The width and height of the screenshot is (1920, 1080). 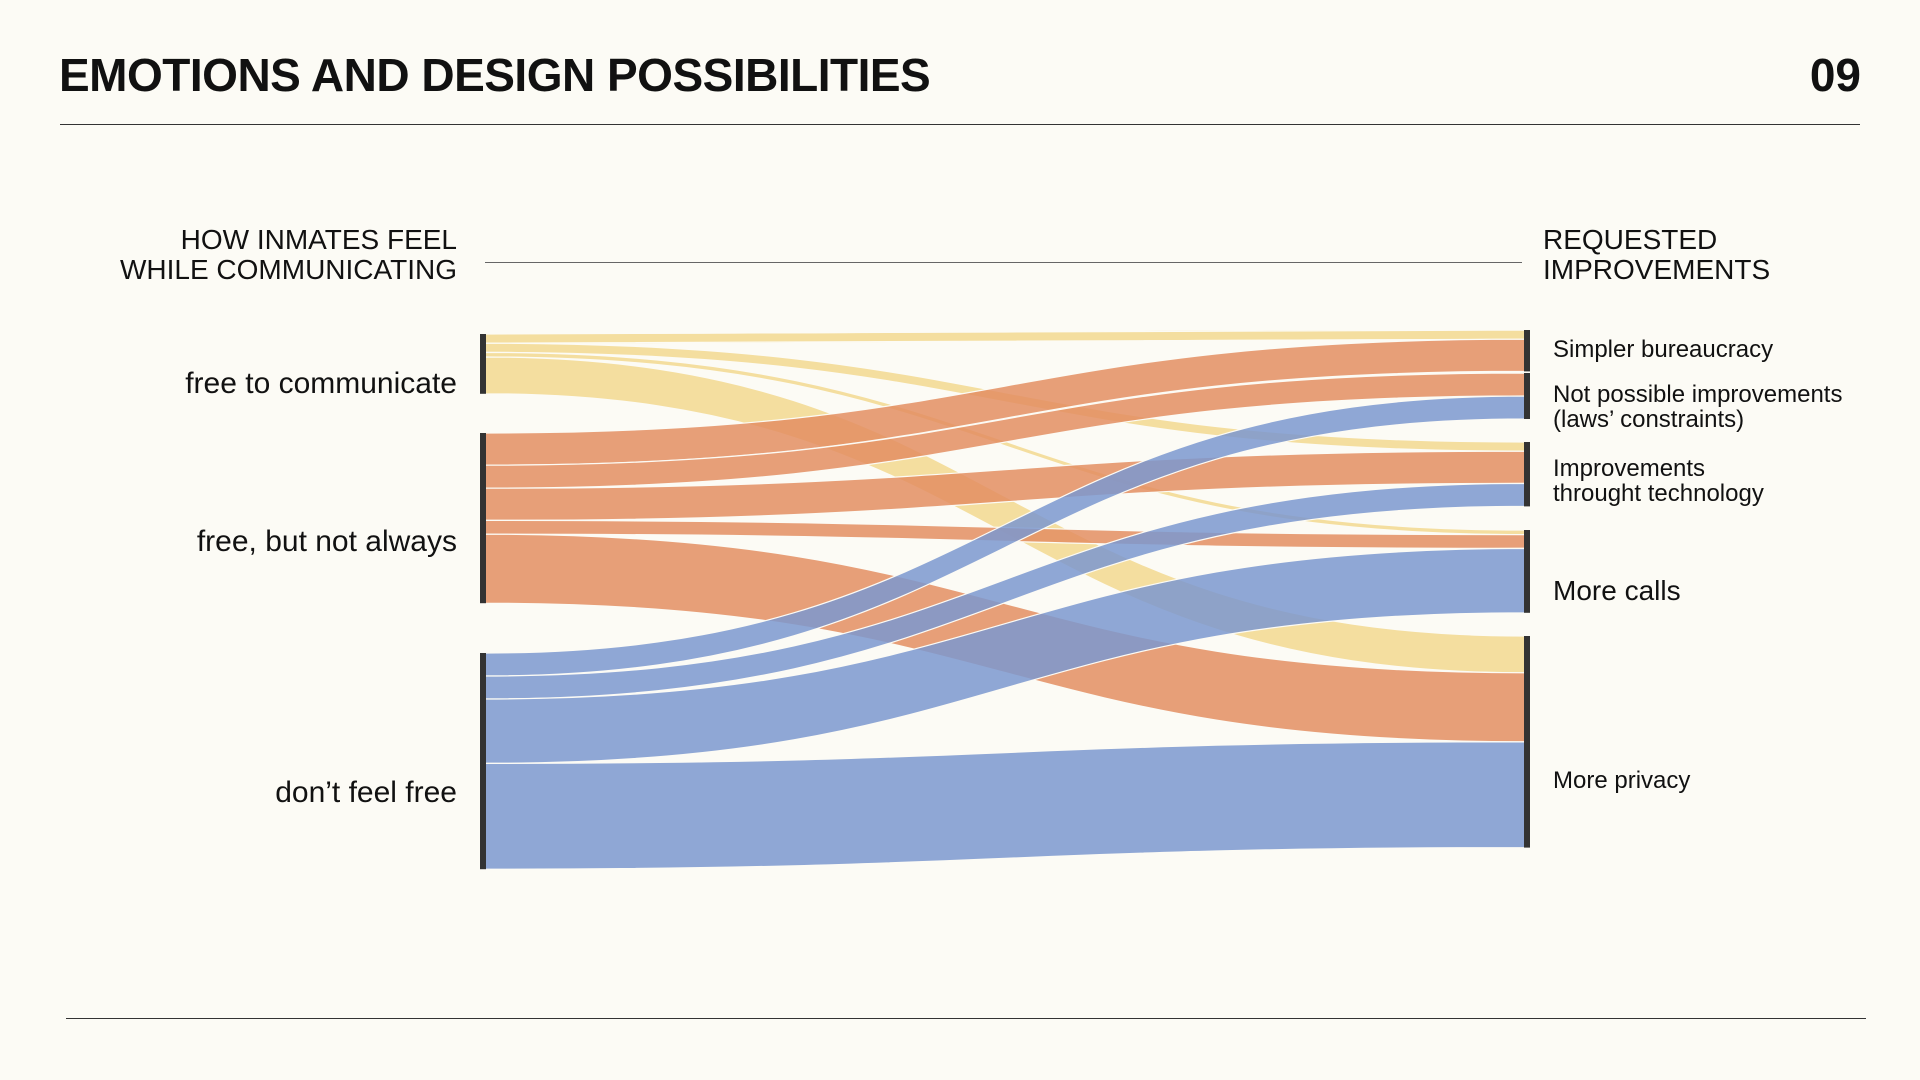 I want to click on target-label-tech: Improvements throught technology, so click(x=1658, y=481).